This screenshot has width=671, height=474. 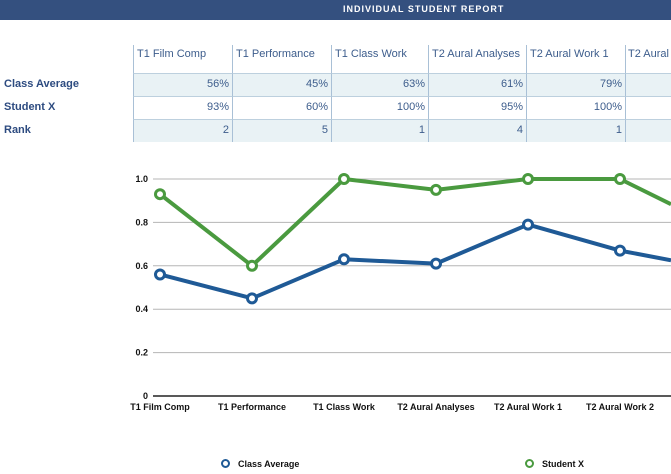 What do you see at coordinates (182, 107) in the screenshot?
I see `table-cell: 93%` at bounding box center [182, 107].